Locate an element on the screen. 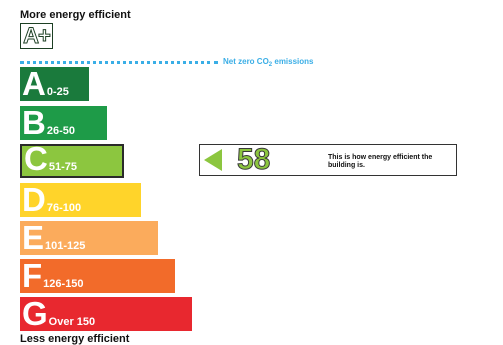  net-zero-label: Net zero CO2 emissions is located at coordinates (268, 62).